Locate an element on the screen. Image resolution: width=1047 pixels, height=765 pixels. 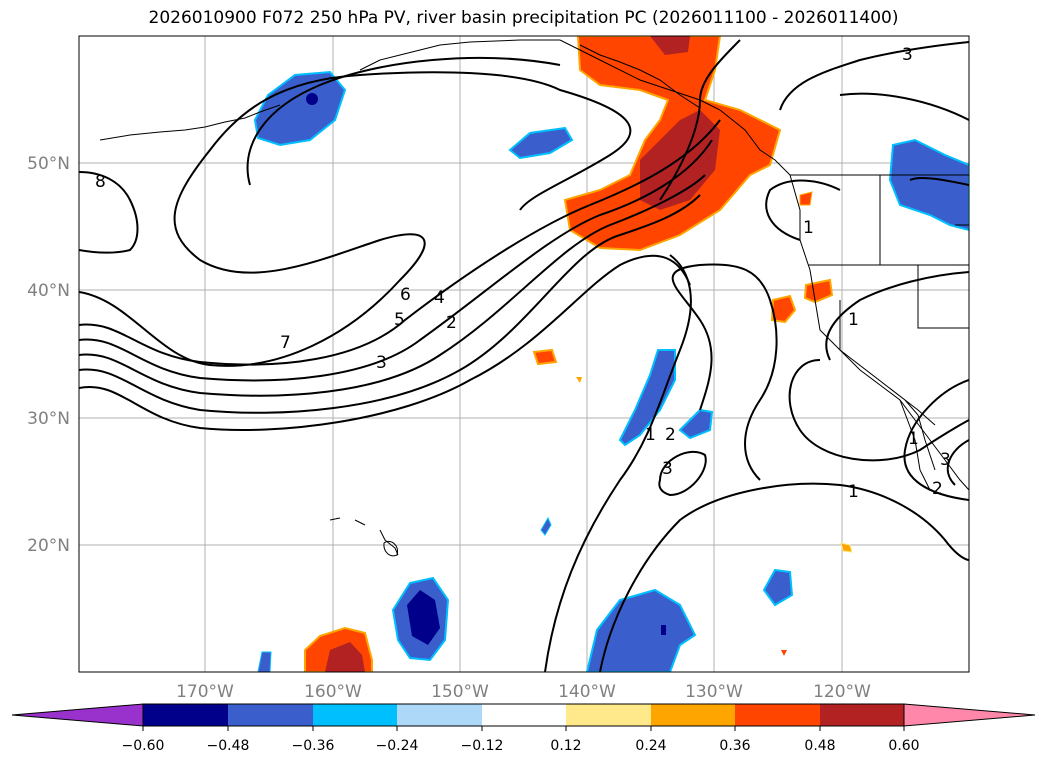
precip-aleutian is located at coordinates (300, 108).